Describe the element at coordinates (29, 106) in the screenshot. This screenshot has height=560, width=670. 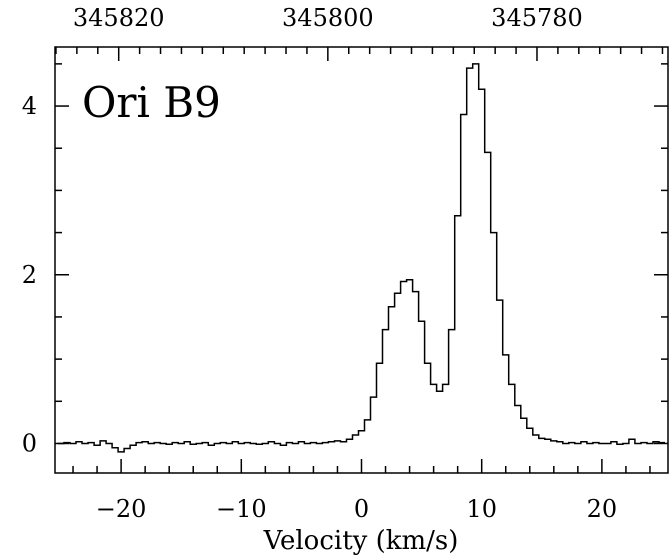
I see `y-tick-label: 4` at that location.